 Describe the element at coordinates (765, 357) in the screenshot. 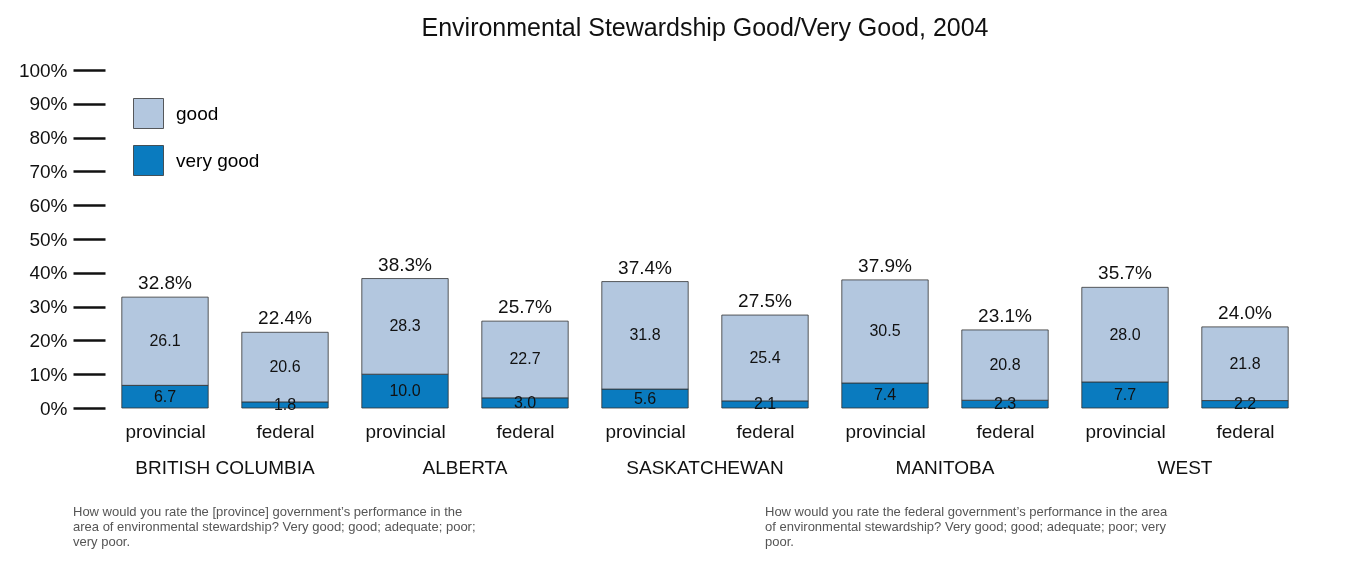

I see `data-label: 25.4` at that location.